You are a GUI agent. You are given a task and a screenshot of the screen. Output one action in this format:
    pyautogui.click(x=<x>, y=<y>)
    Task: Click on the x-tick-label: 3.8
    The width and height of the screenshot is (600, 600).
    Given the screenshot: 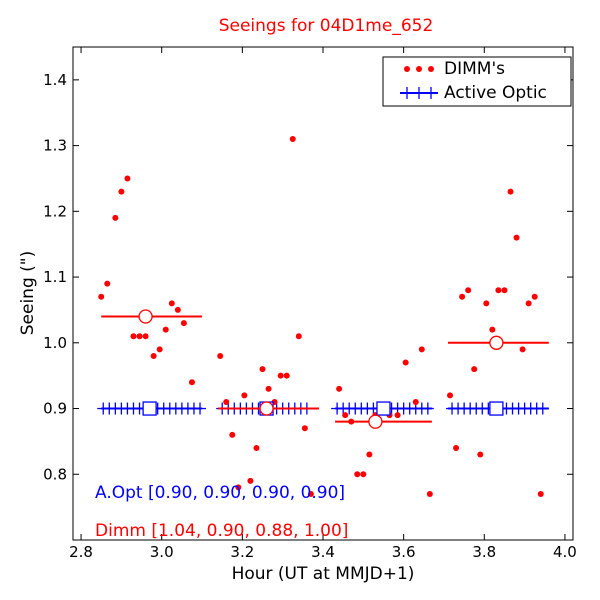 What is the action you would take?
    pyautogui.click(x=484, y=552)
    